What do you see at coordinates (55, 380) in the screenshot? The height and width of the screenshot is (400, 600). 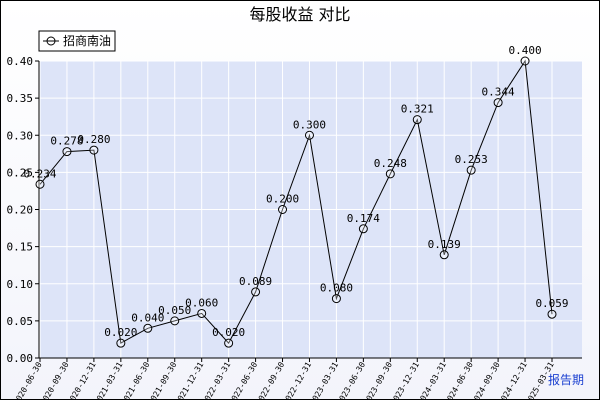 I see `x-tick-label: 2020-09-30` at bounding box center [55, 380].